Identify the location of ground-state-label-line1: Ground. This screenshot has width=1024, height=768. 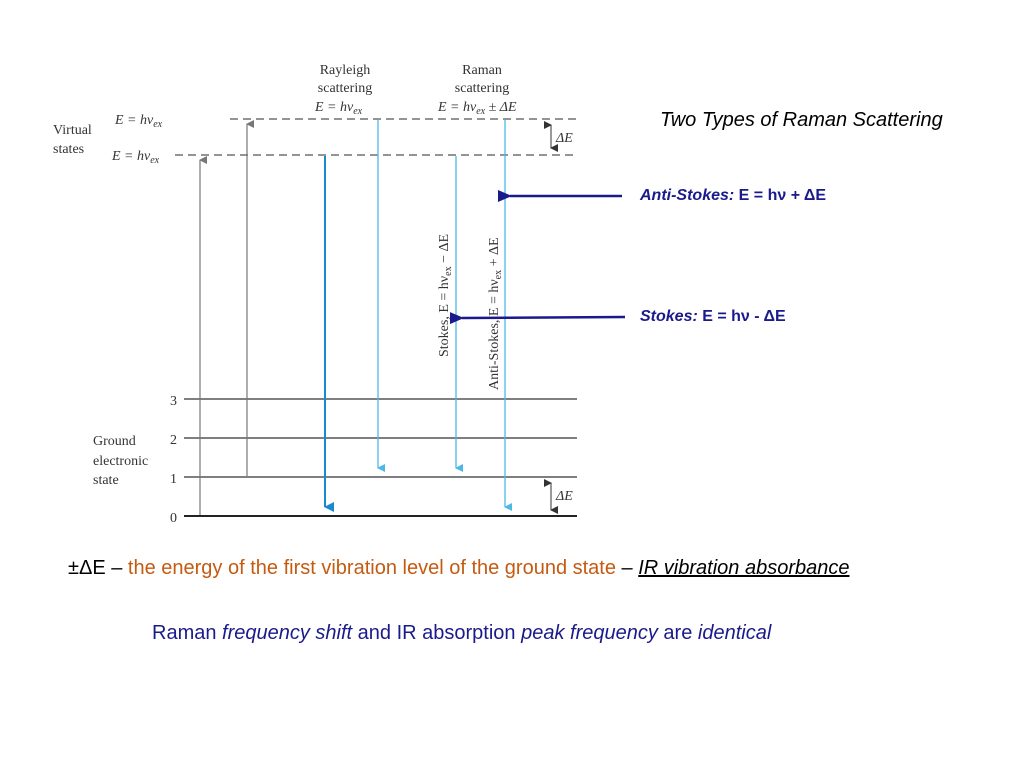
(114, 441).